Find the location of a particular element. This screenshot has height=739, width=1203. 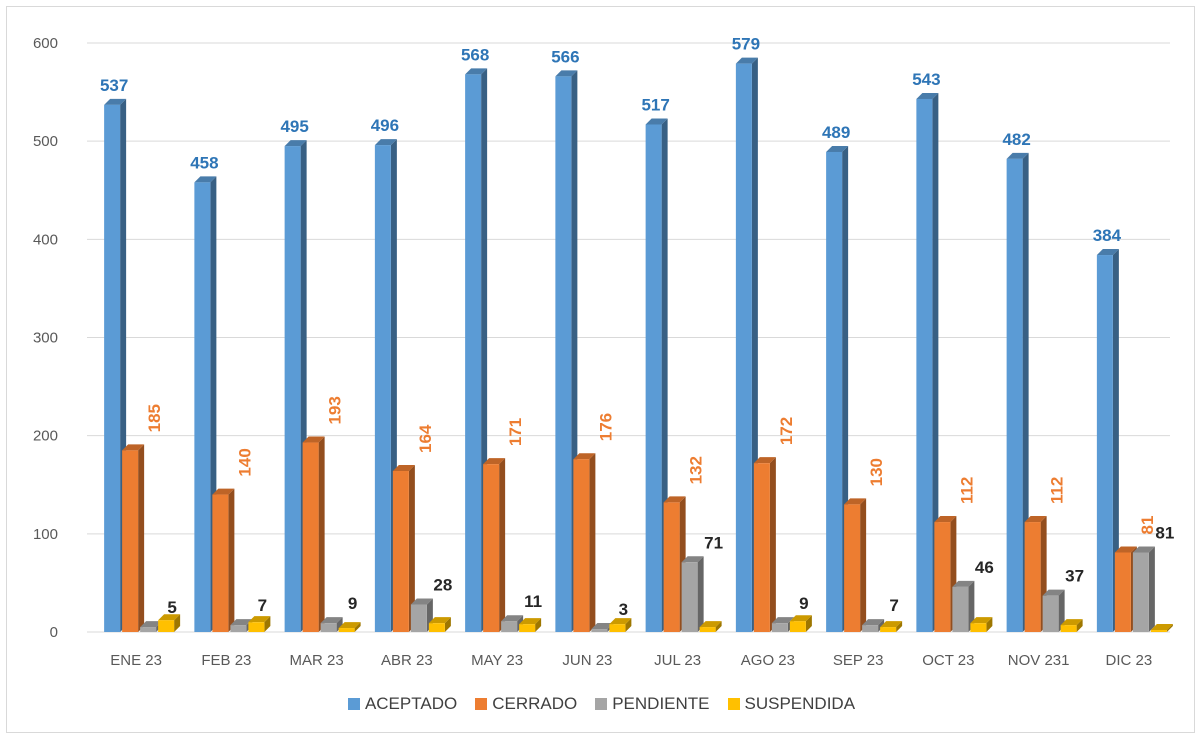

data-label-cerrado: 172 is located at coordinates (786, 431).